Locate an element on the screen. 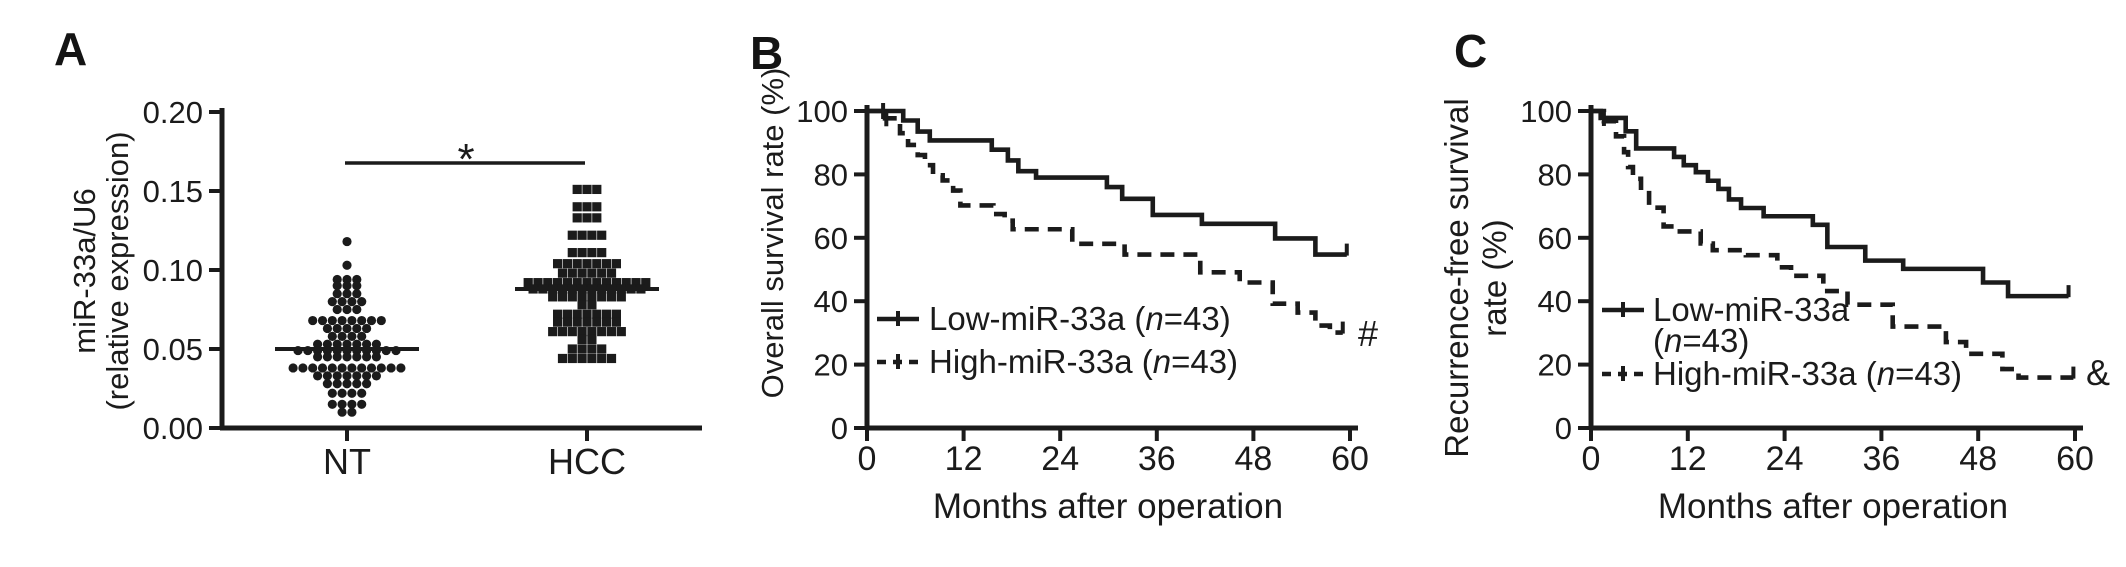 The width and height of the screenshot is (2126, 567). legend-label-low-mir-33a: Low-miR-33a (n=43) is located at coordinates (1080, 318).